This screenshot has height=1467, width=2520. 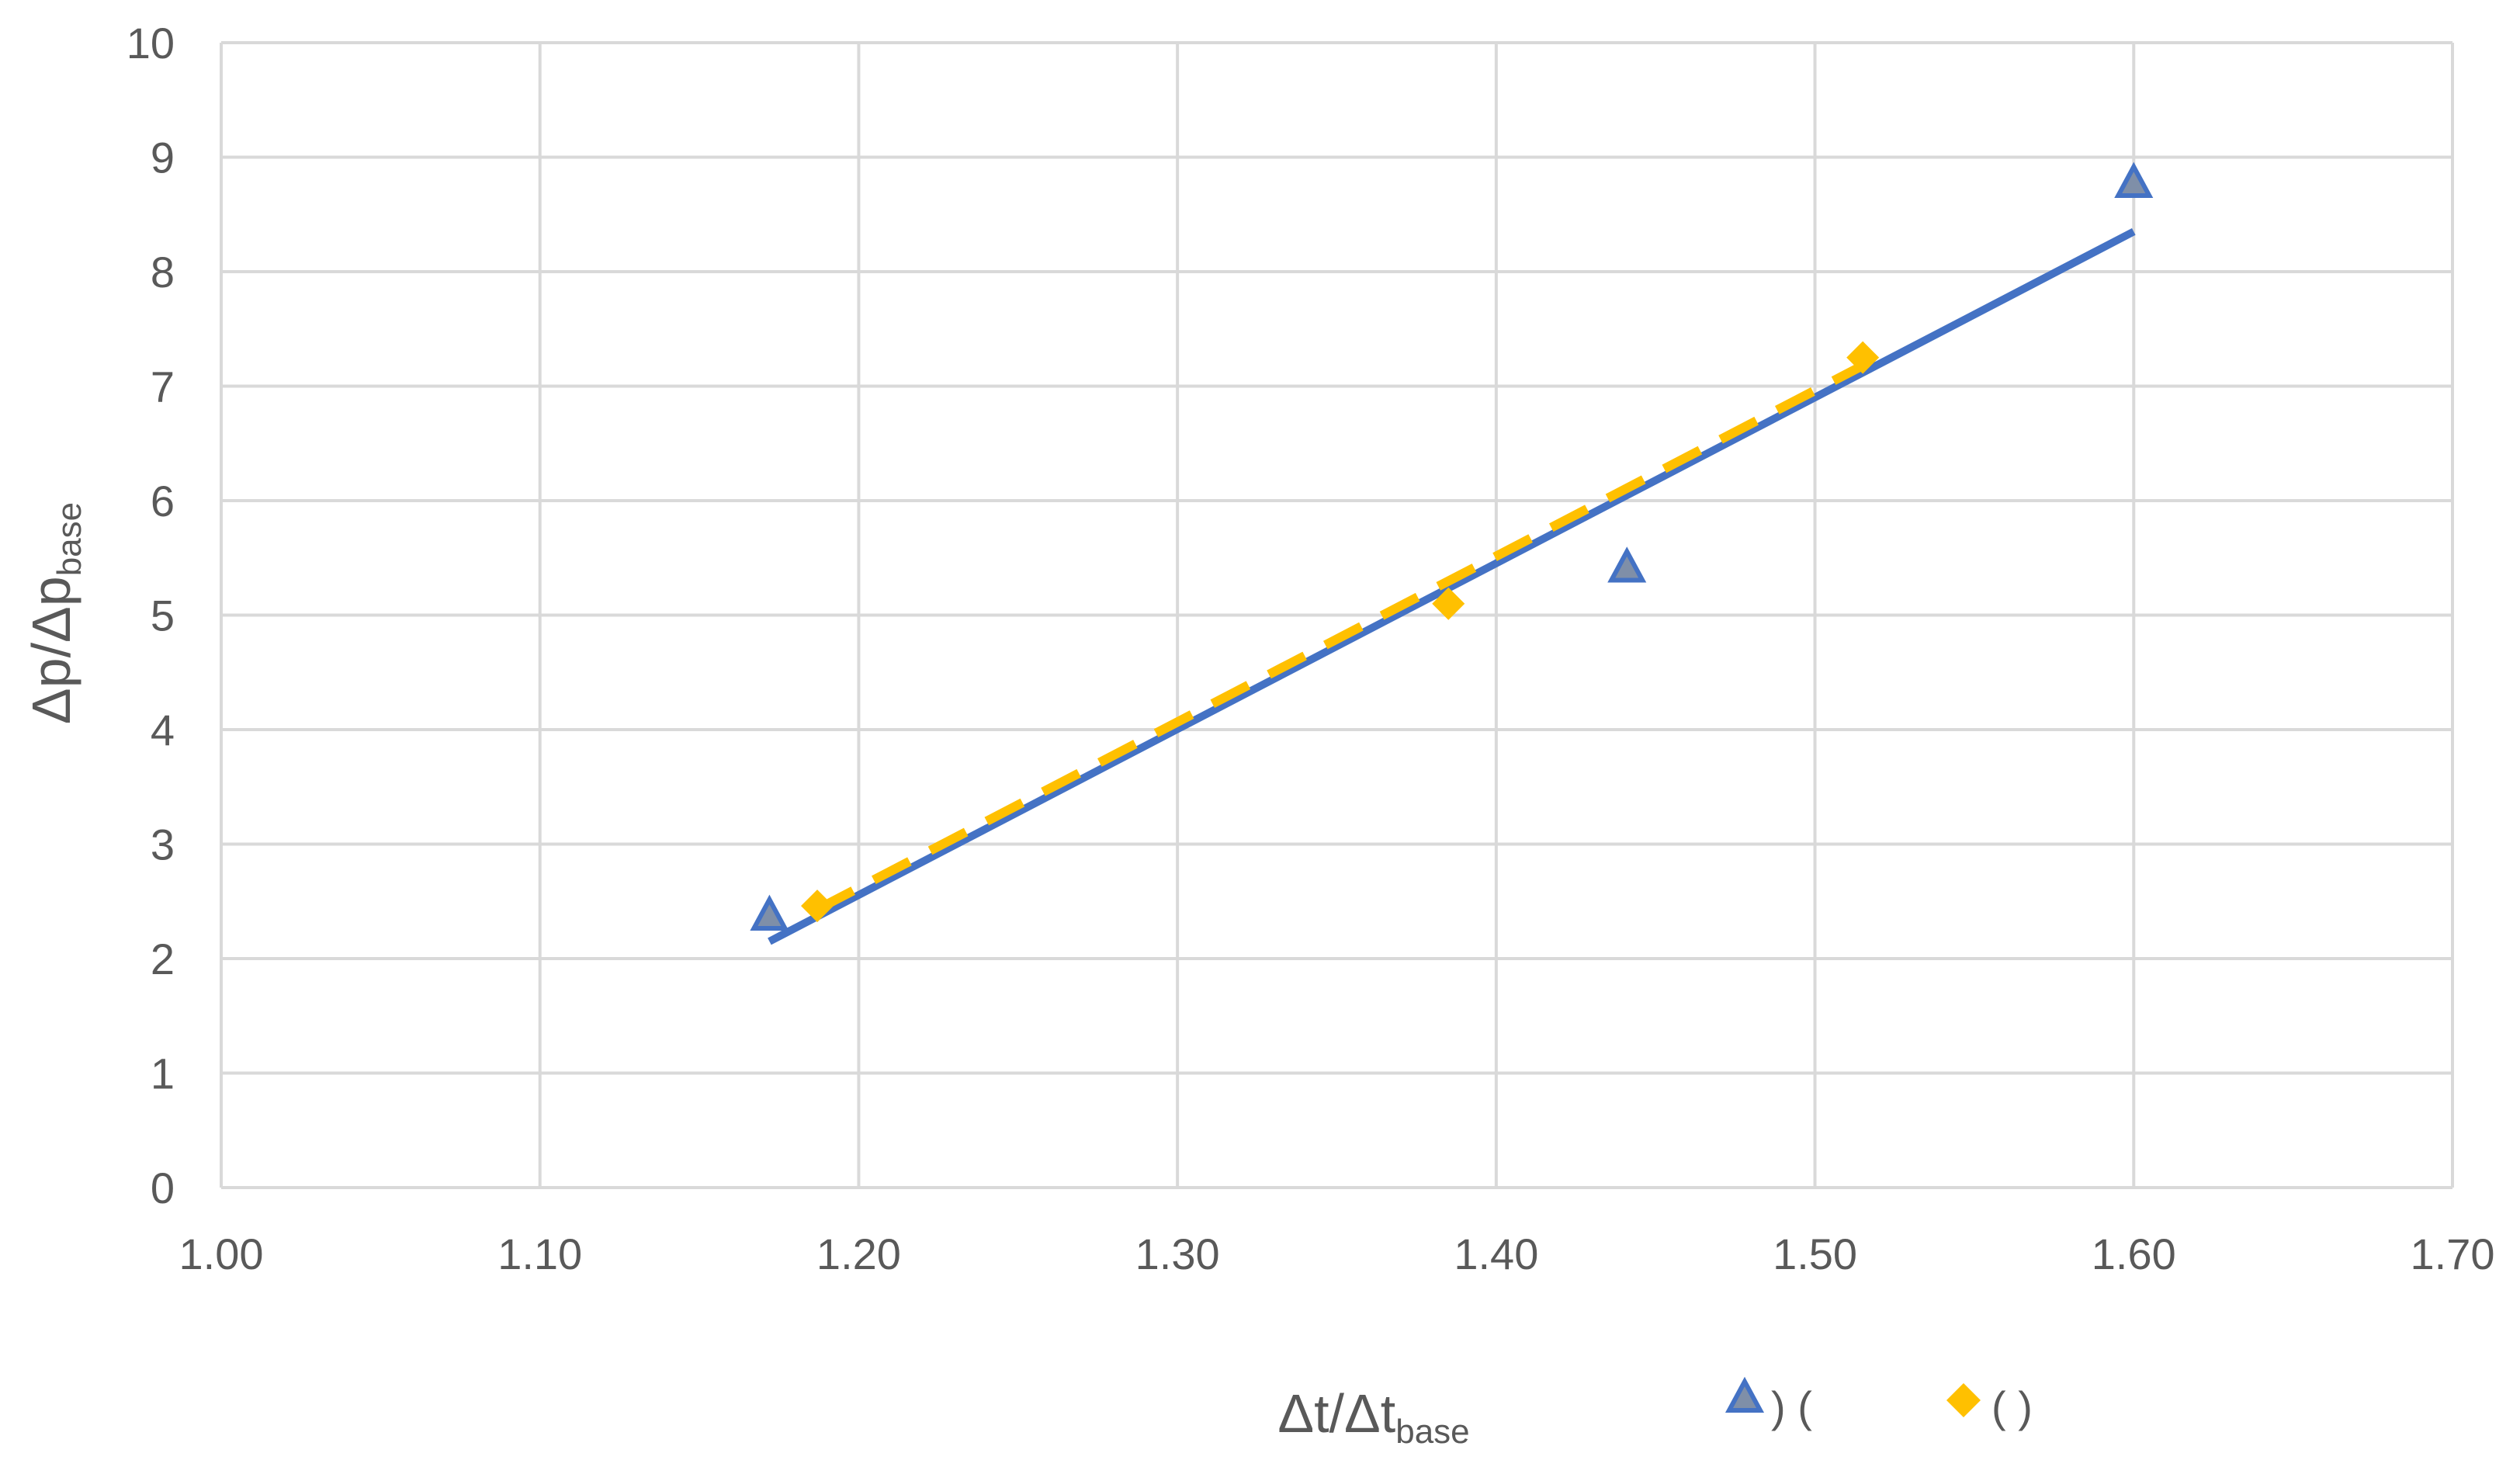 I want to click on x-axis-ticks: 1.00 1.10 1.20 1.30 1.40 1.50 1.60 1.70, so click(x=1337, y=1253).